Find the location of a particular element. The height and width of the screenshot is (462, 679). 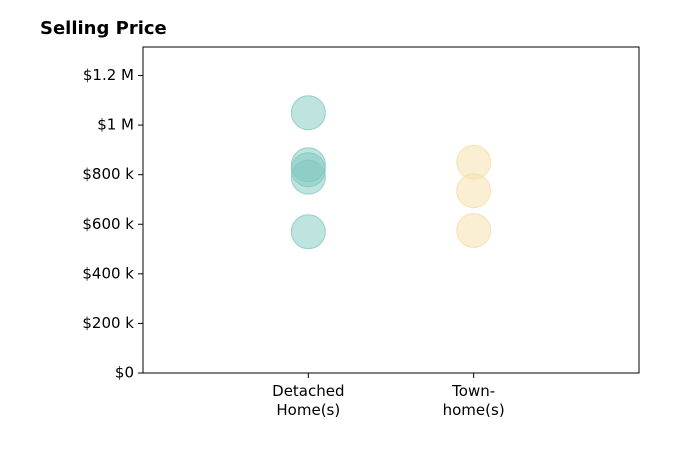

x-tick-label: Town-home(s) is located at coordinates (473, 400).